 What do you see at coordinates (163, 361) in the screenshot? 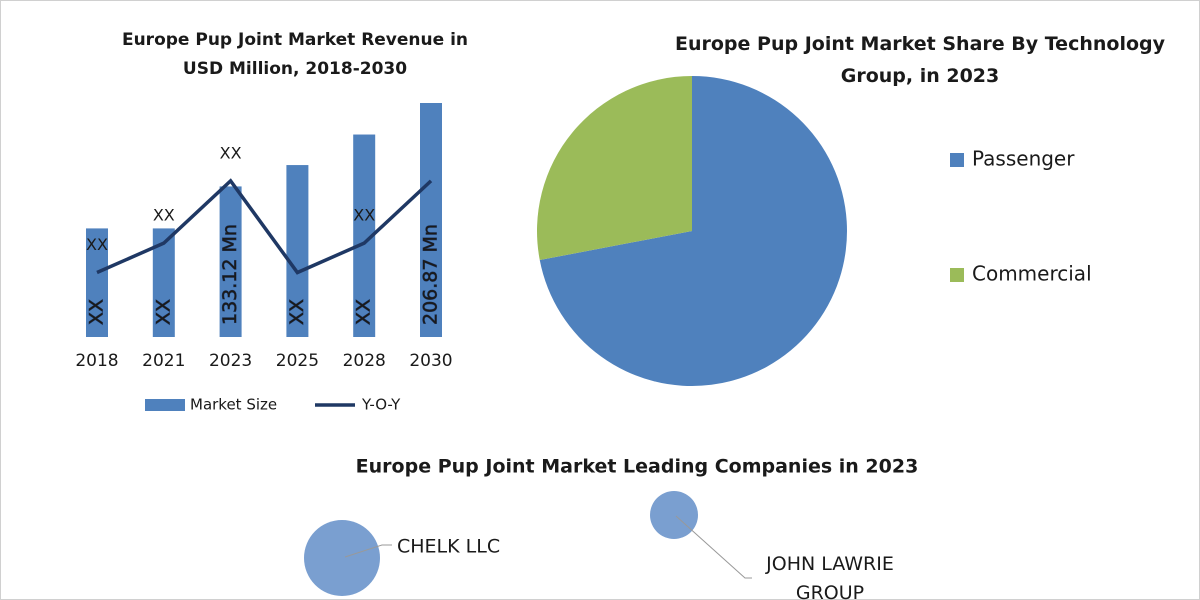
I see `x-tick-label: 2021` at bounding box center [163, 361].